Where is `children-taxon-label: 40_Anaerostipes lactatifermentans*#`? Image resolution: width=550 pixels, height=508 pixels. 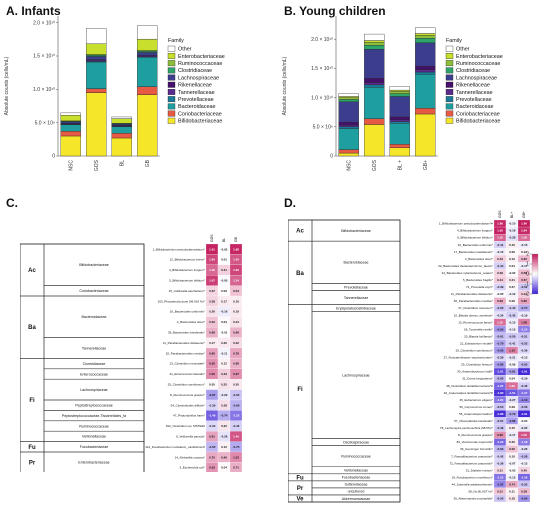 children-taxon-label: 40_Anaerostipes lactatifermentans*# is located at coordinates (468, 393).